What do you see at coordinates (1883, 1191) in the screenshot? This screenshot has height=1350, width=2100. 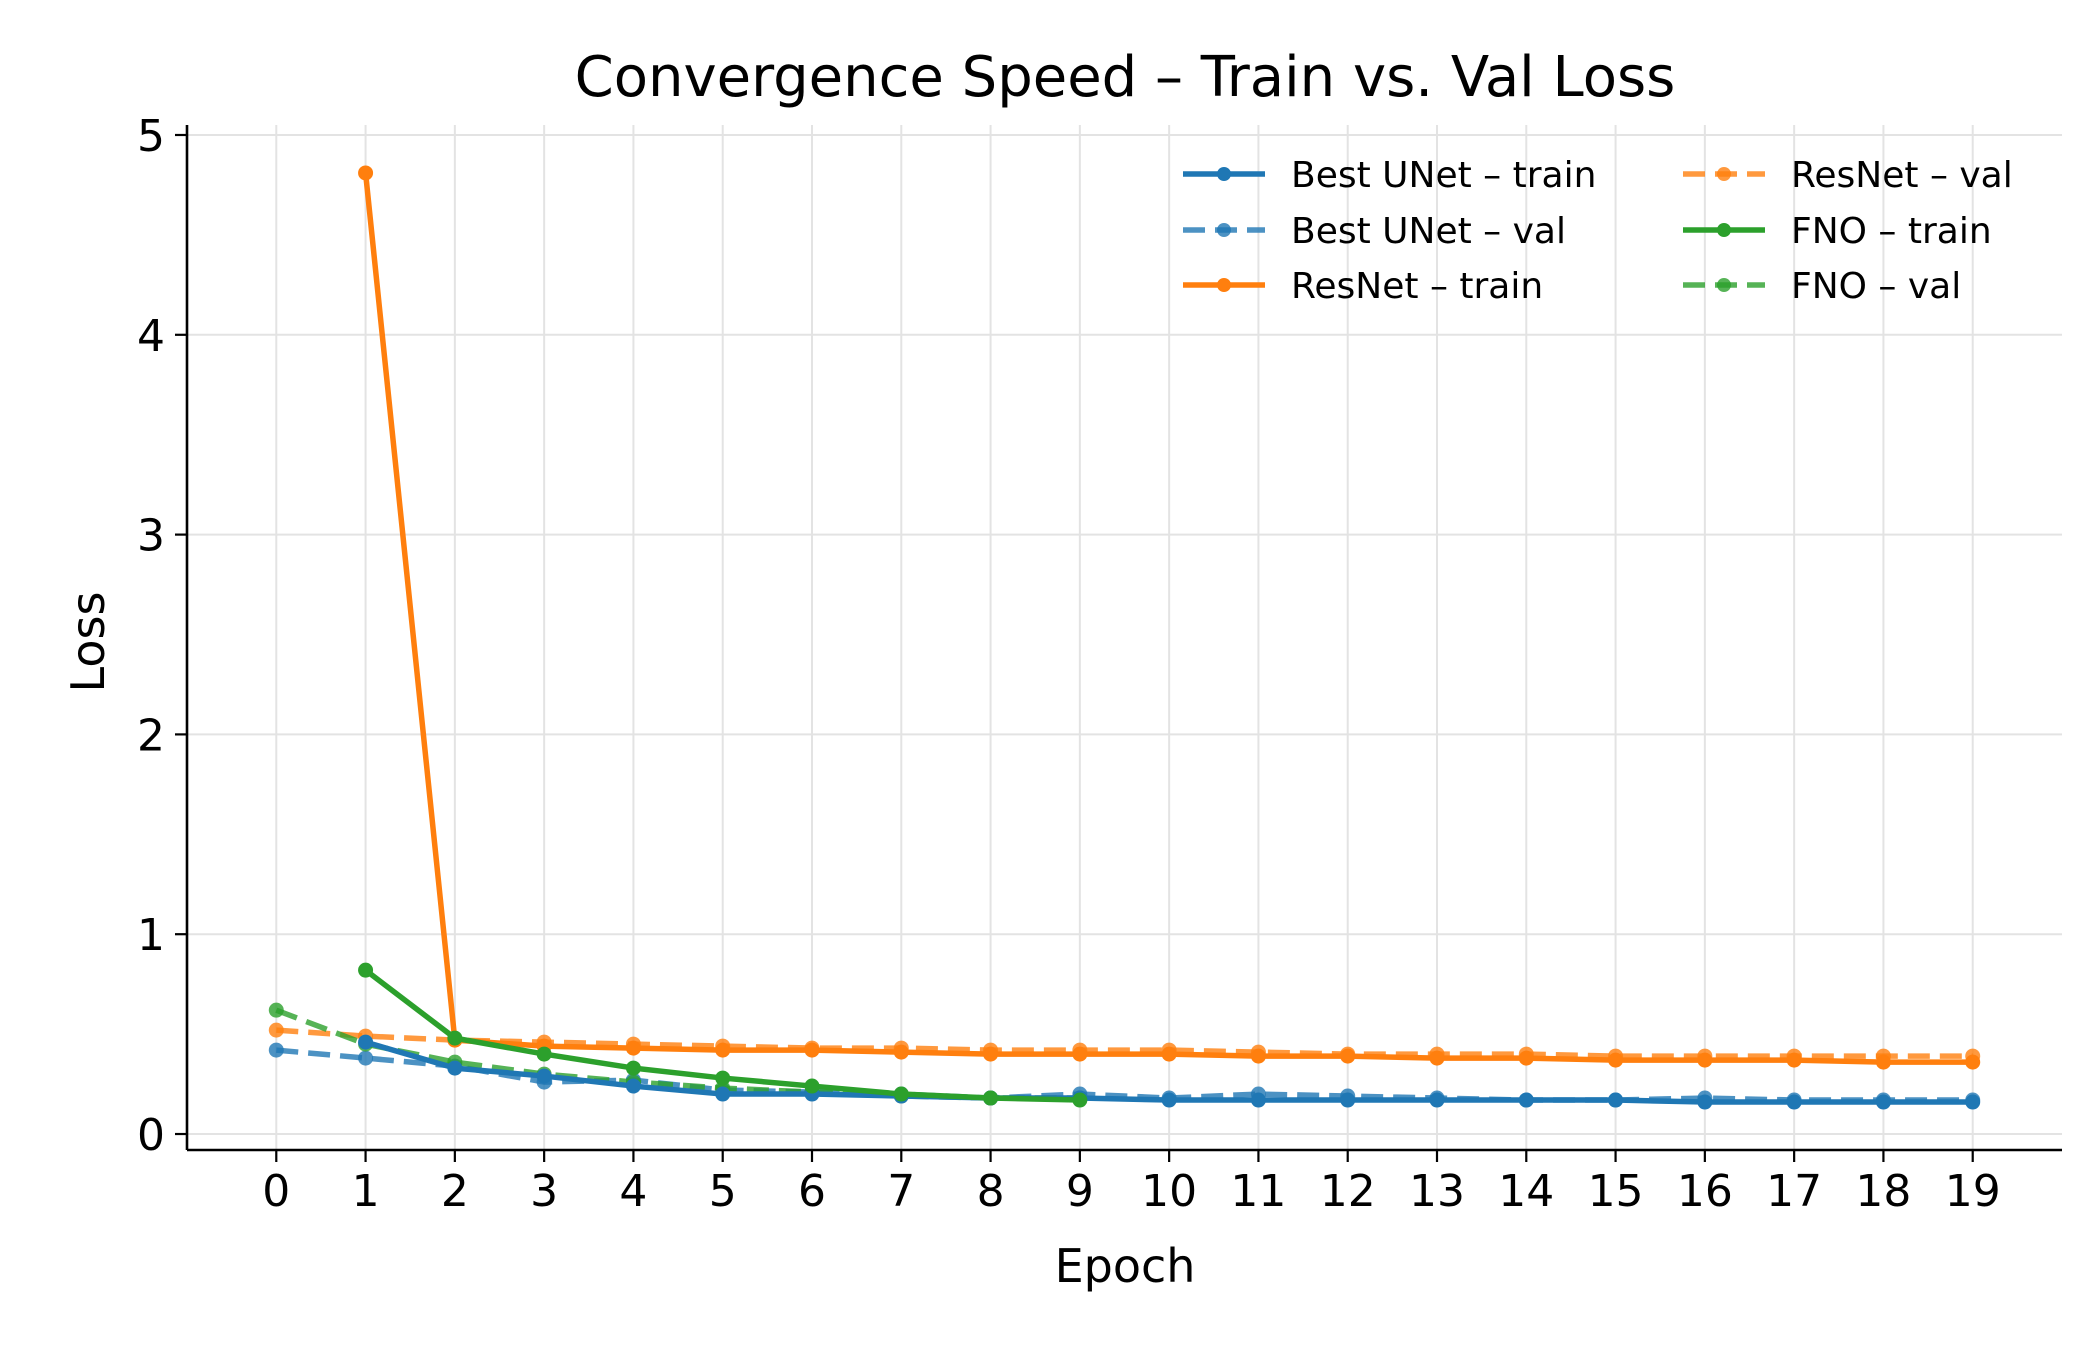 I see `x-tick-label: 18` at bounding box center [1883, 1191].